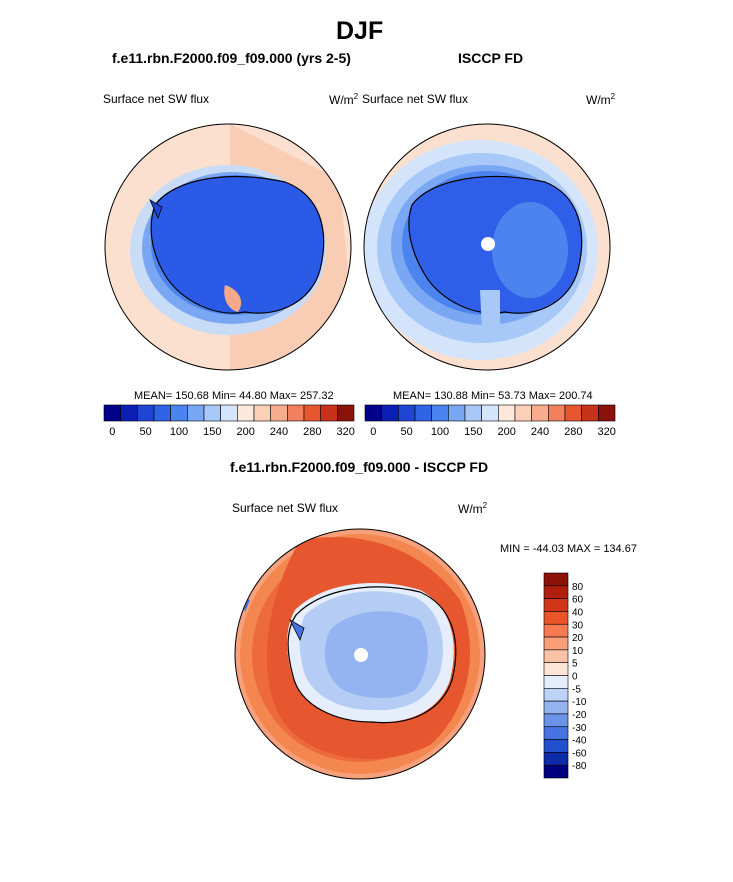 The height and width of the screenshot is (882, 733). I want to click on panel-3-colorbar-tick-label: 5, so click(575, 664).